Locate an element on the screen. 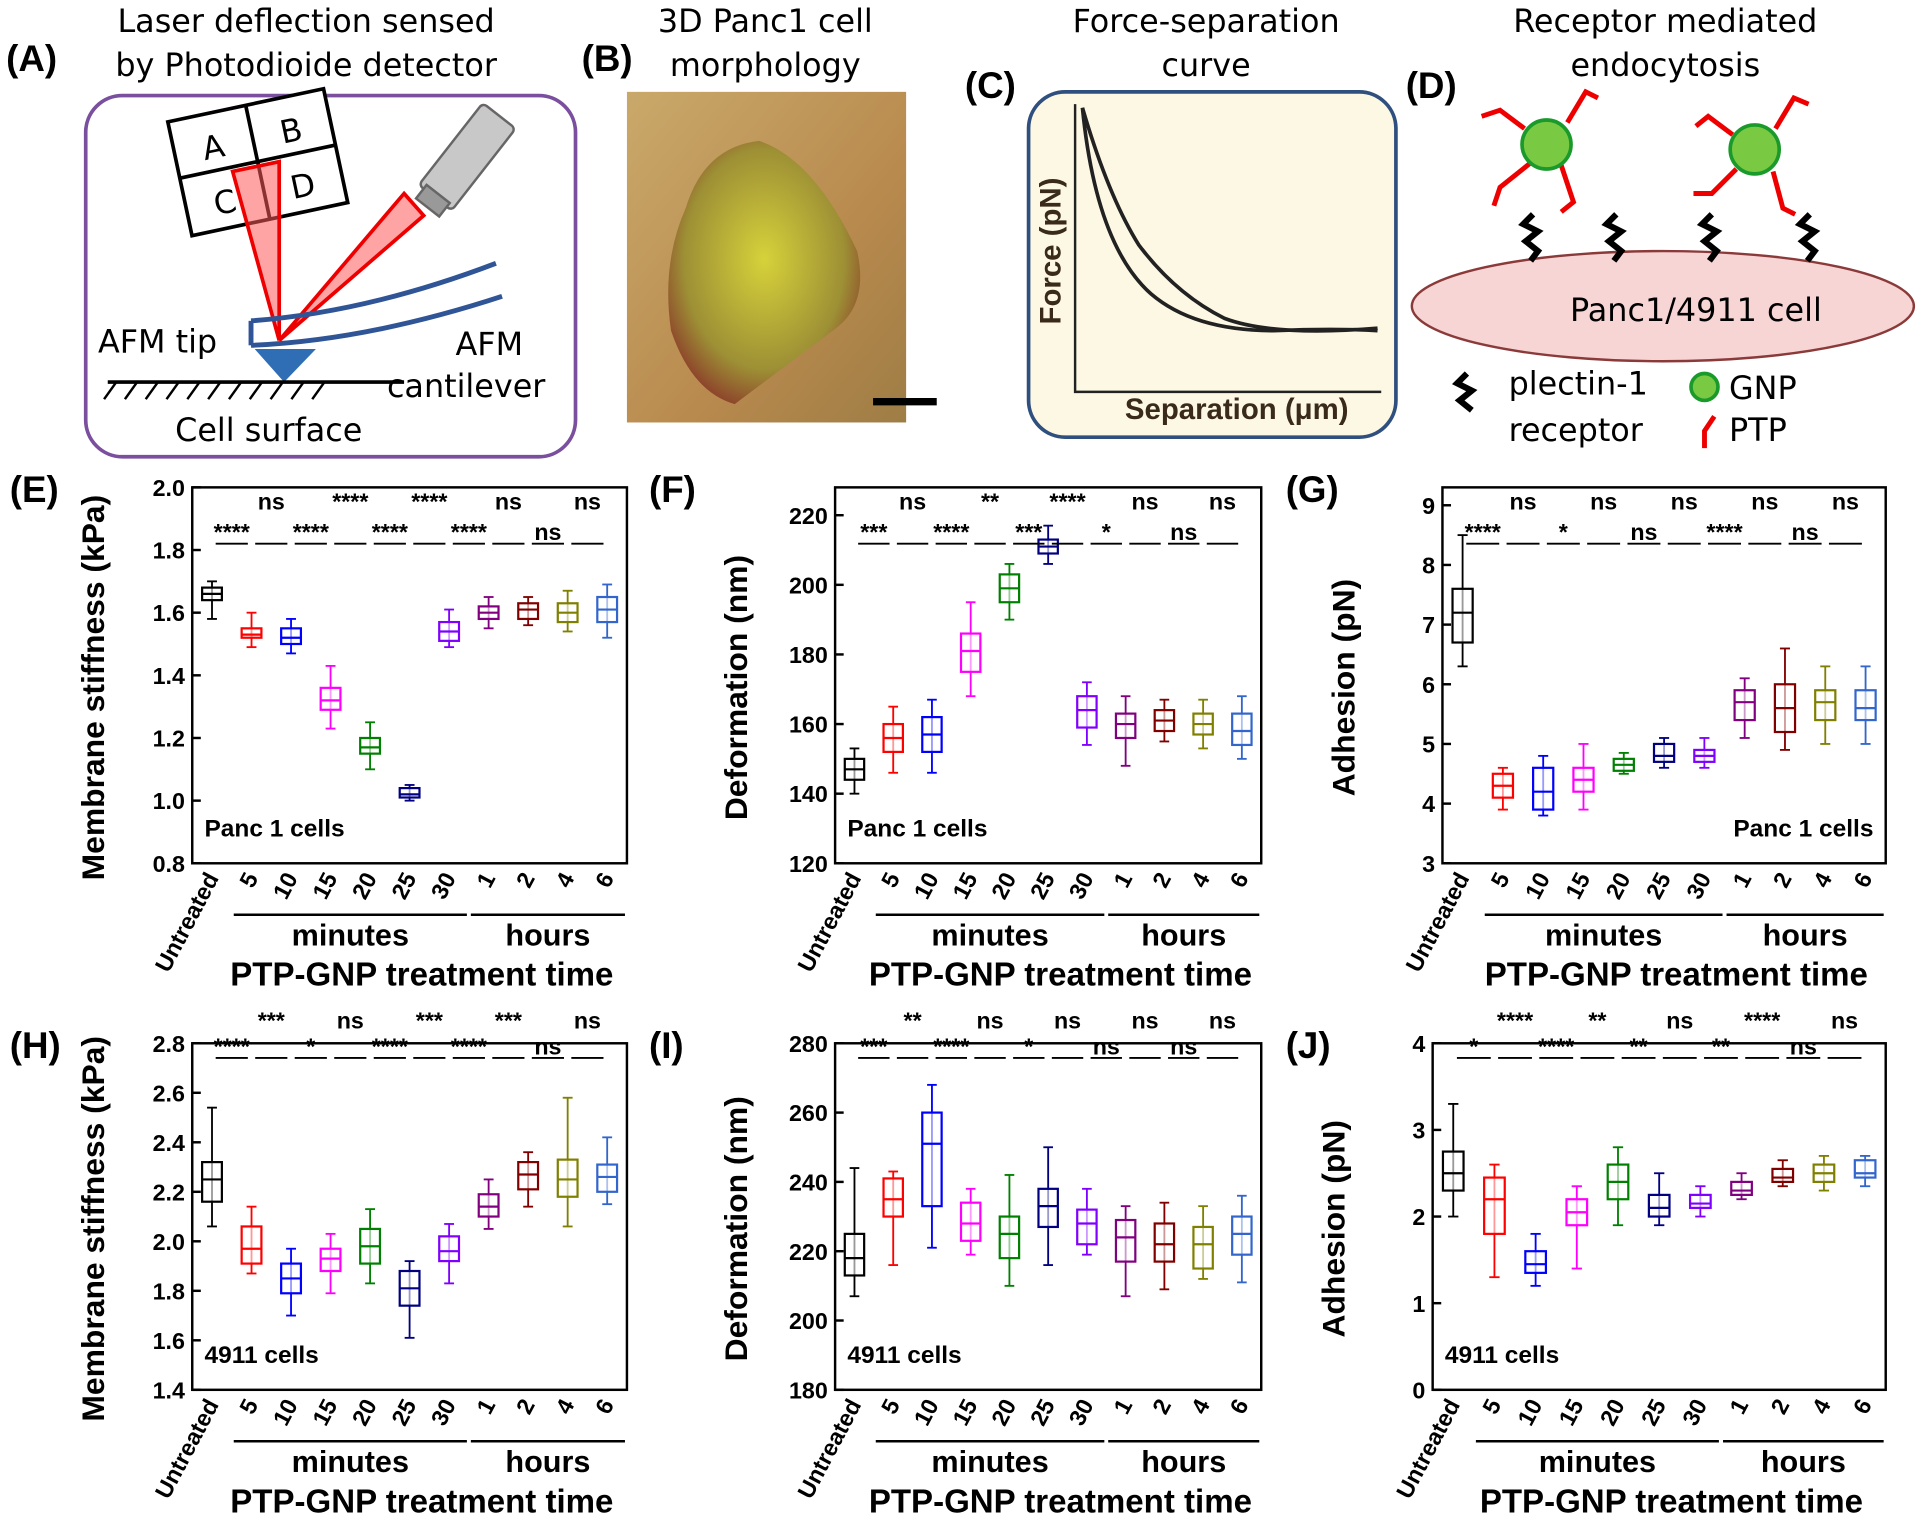 The image size is (1920, 1520). y-tick-label: 1.4 is located at coordinates (169, 1390).